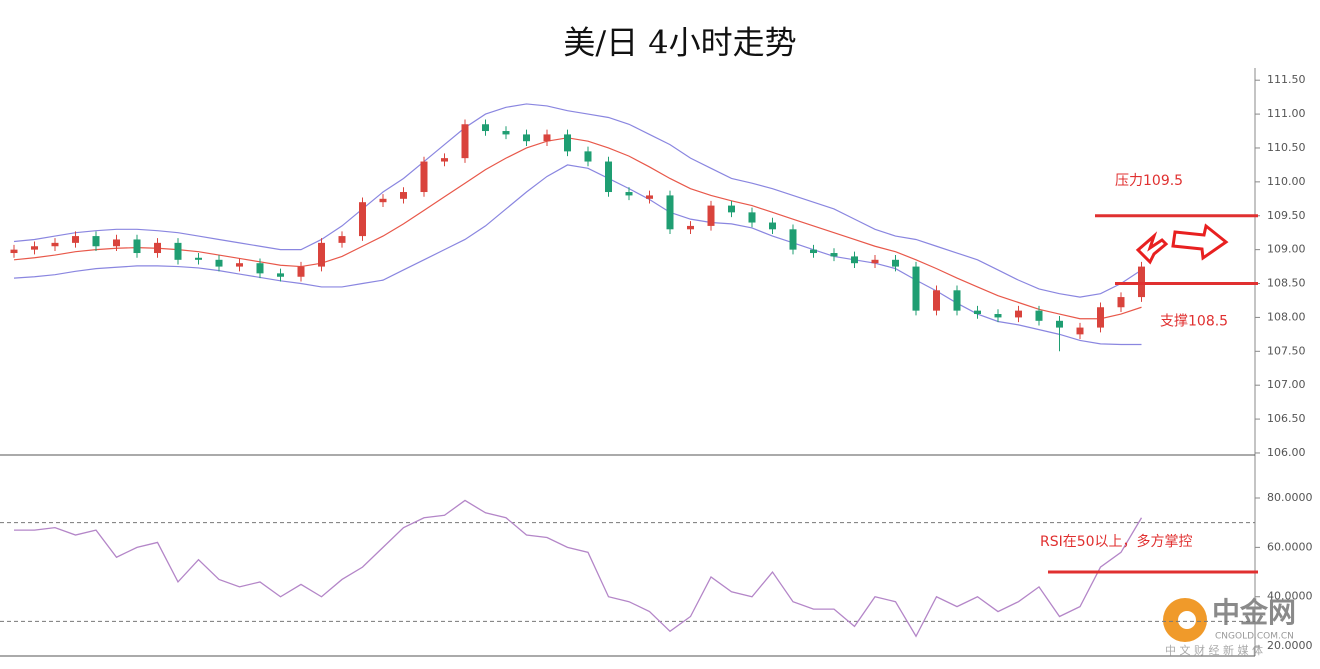 The width and height of the screenshot is (1320, 669). I want to click on y-tick-label: 107.00, so click(1286, 384).